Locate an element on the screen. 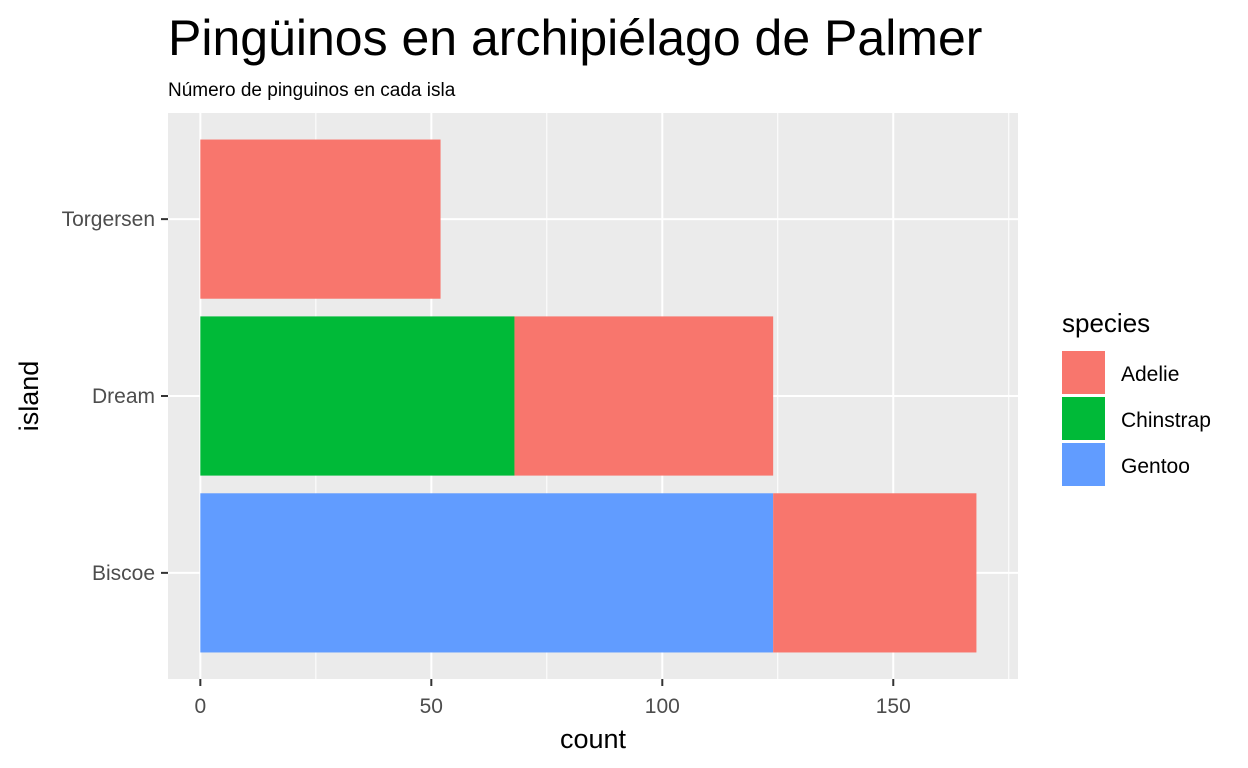  legend-key-gentoo is located at coordinates (1083, 464).